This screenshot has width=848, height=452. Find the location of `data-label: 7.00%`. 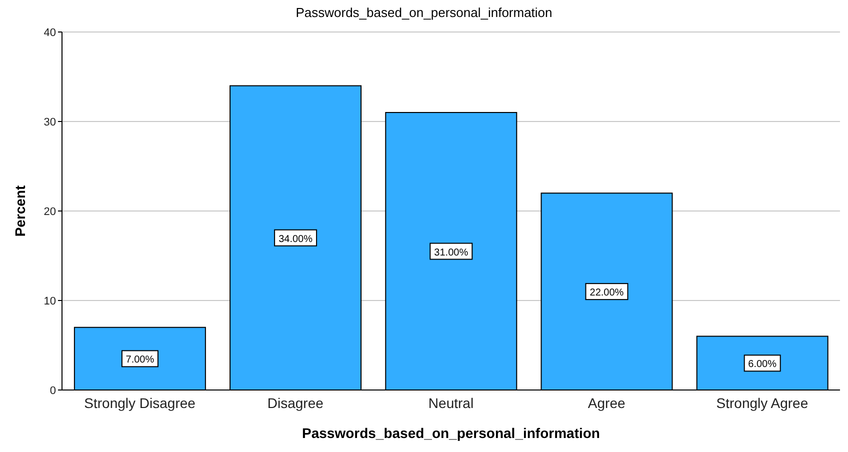

data-label: 7.00% is located at coordinates (140, 360).